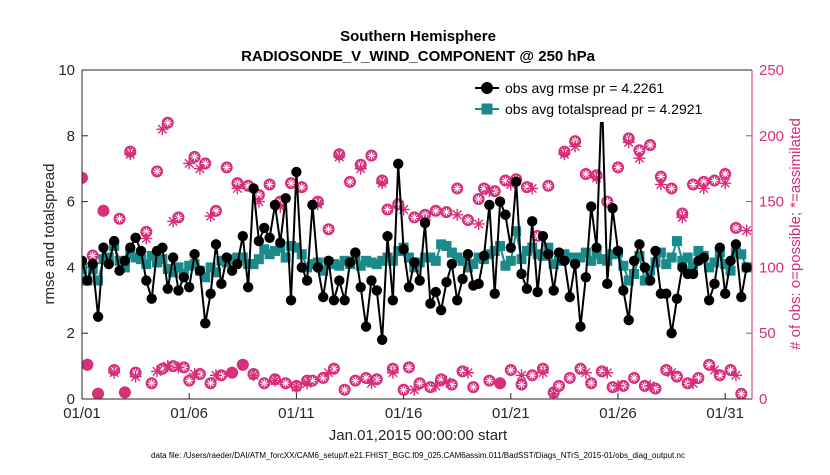 Image resolution: width=830 pixels, height=475 pixels. I want to click on y-left-axis-label: rmse and totalspread, so click(49, 234).